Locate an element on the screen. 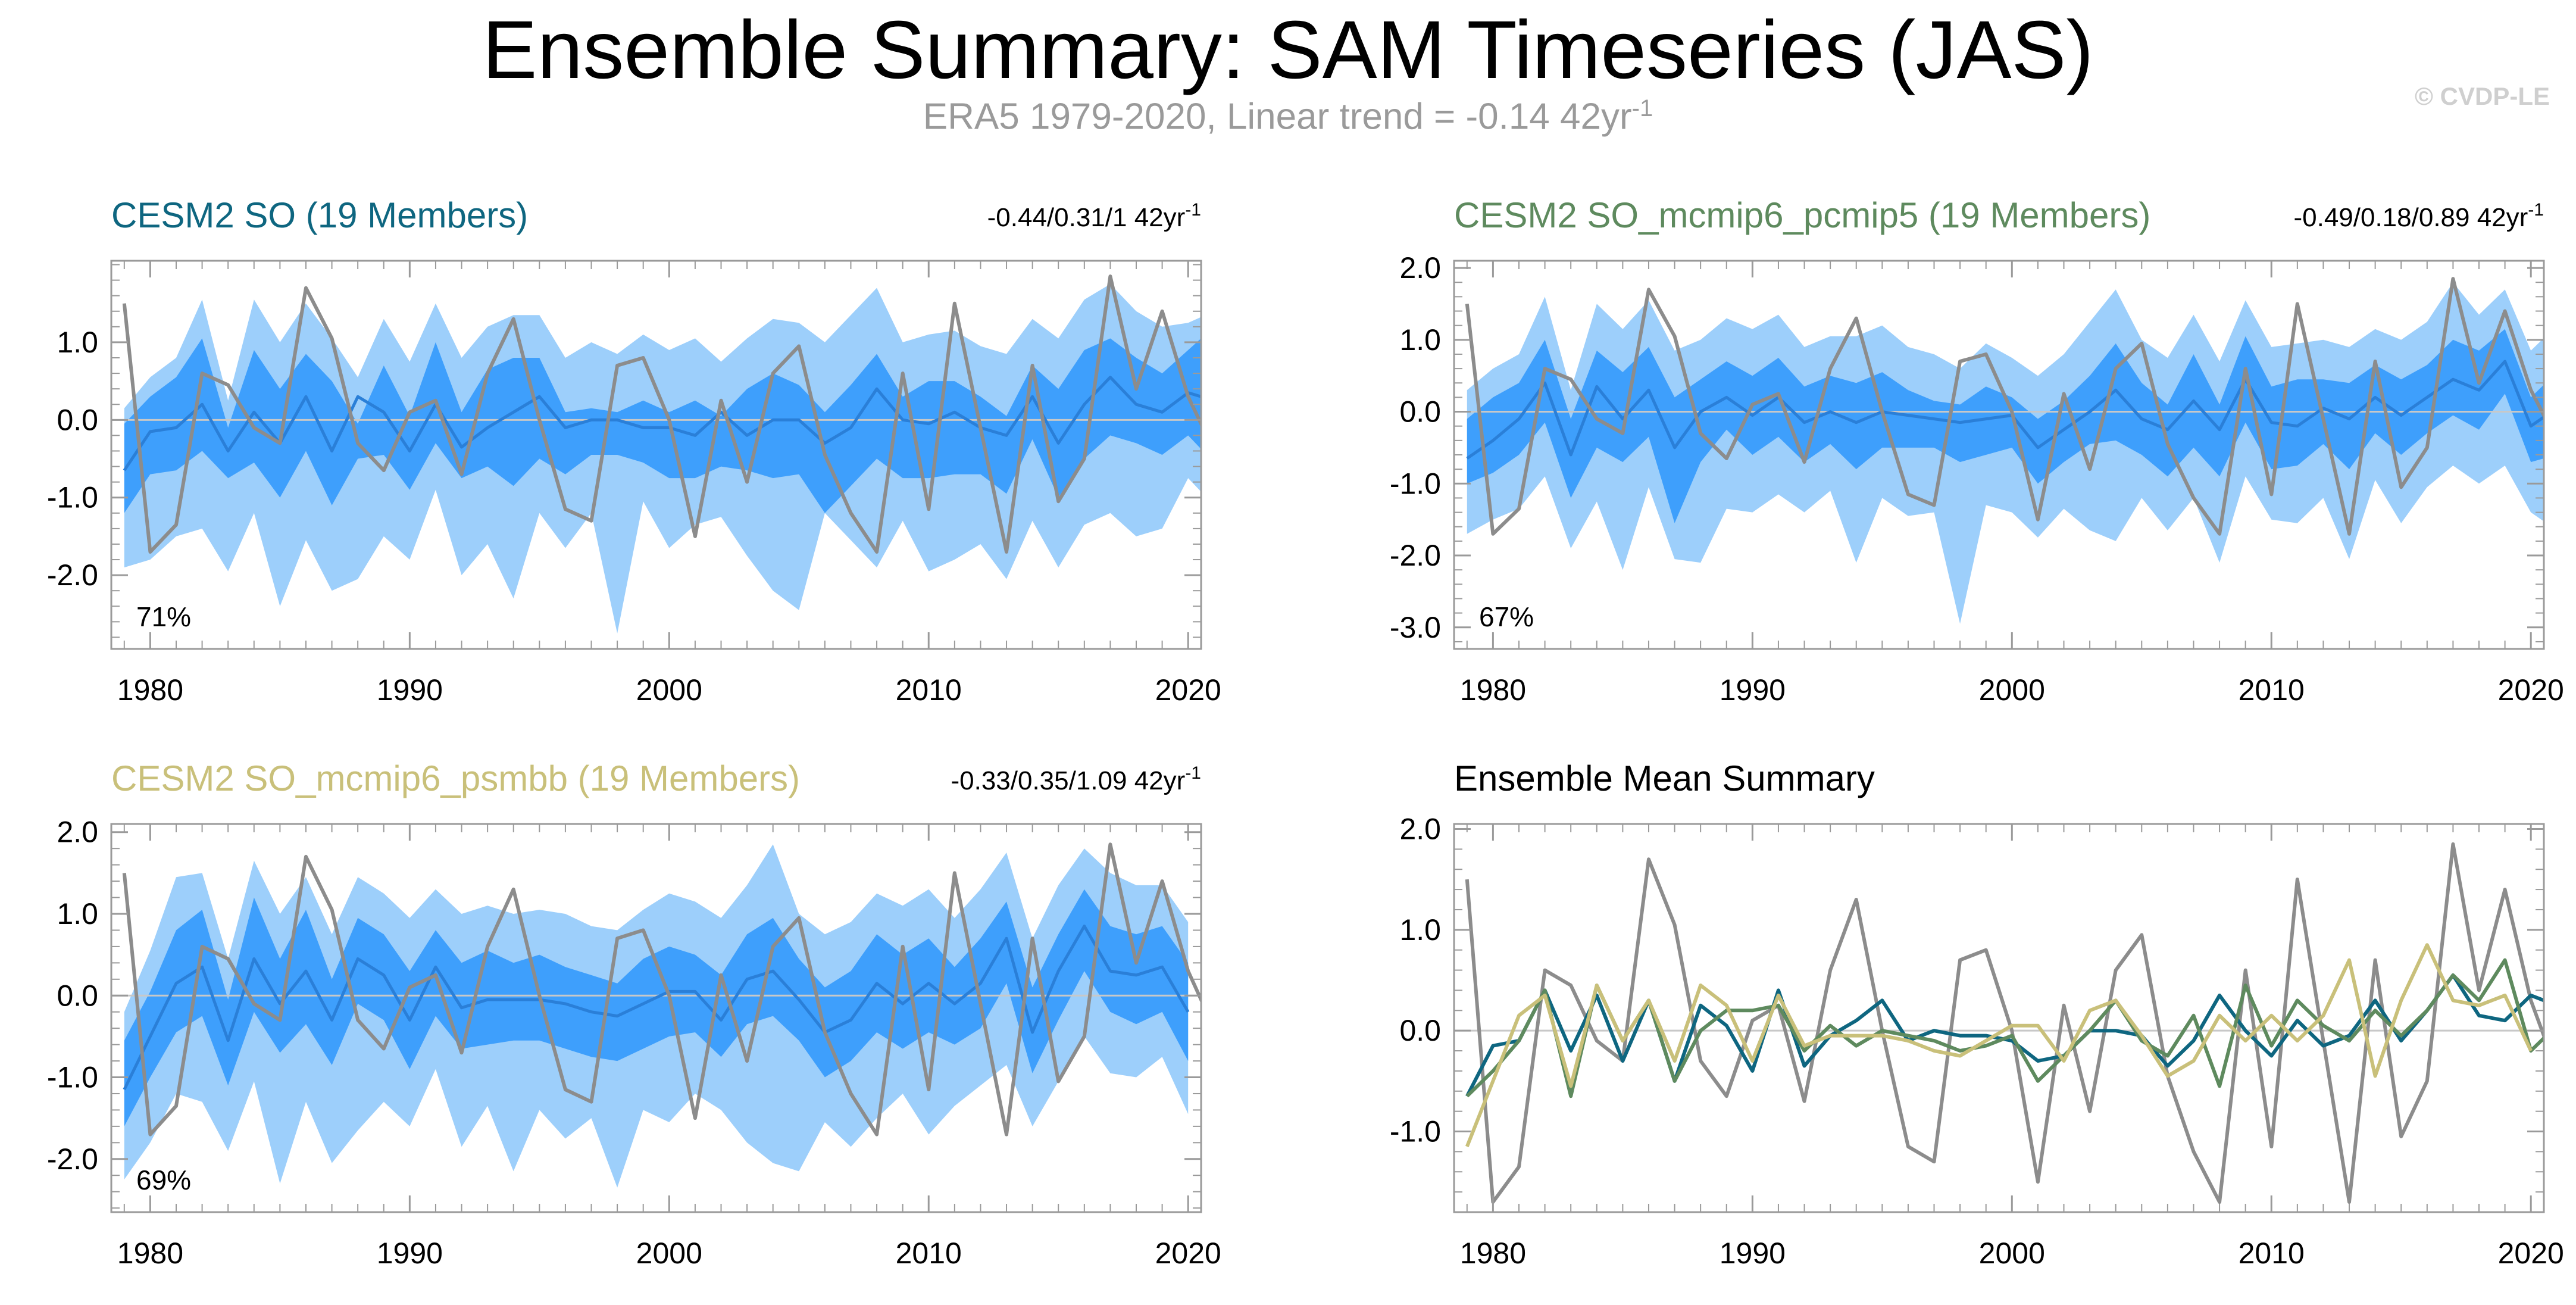 The width and height of the screenshot is (2576, 1305). watermark: © CVDP-LE is located at coordinates (2482, 96).